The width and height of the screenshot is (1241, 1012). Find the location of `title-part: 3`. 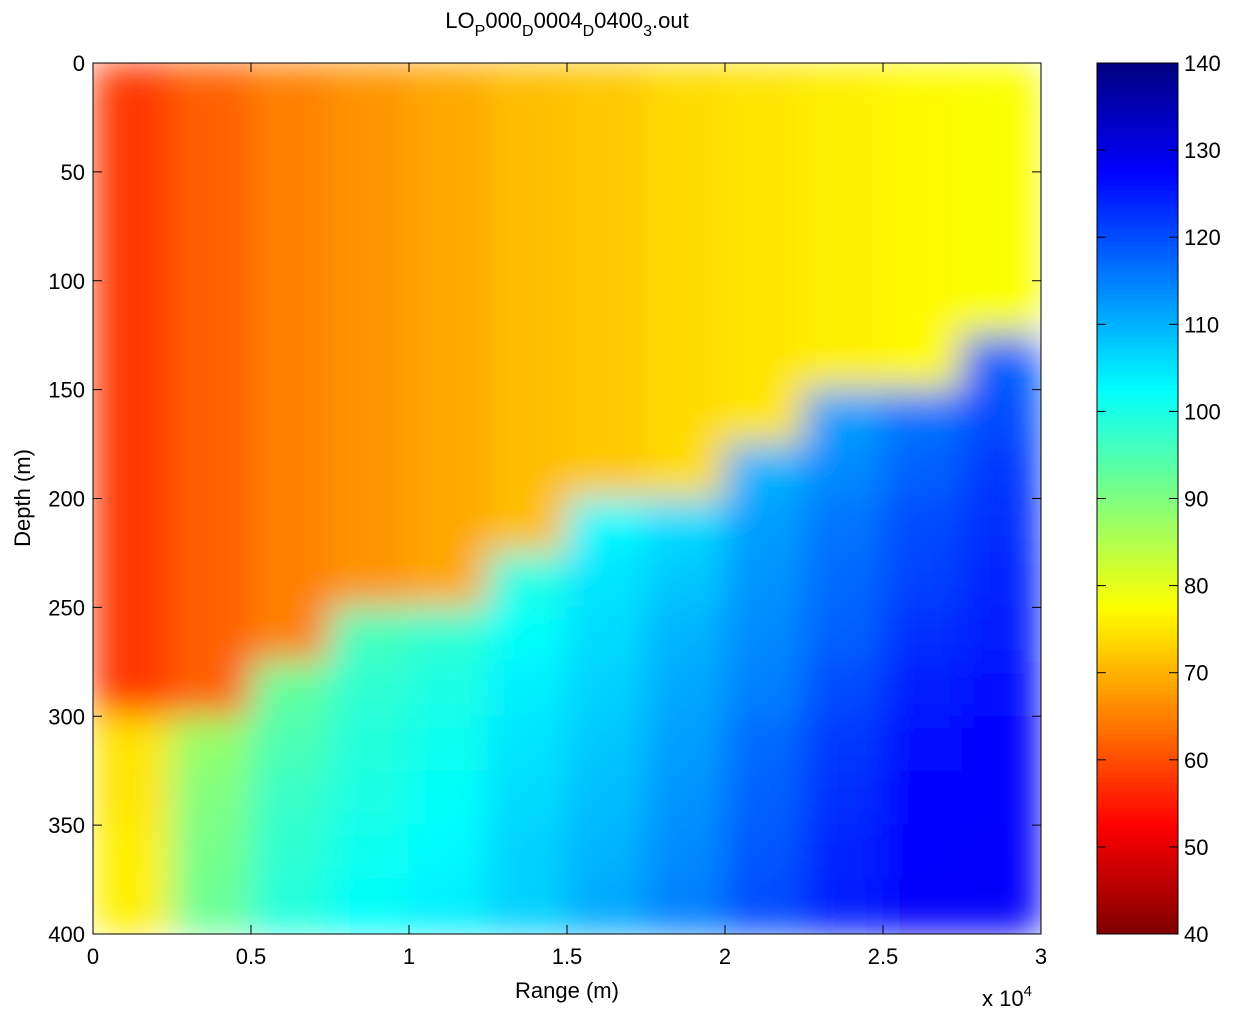

title-part: 3 is located at coordinates (647, 31).